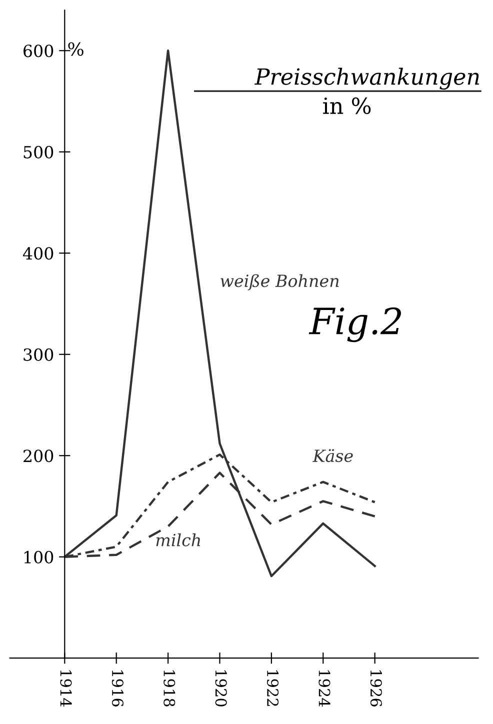  Describe the element at coordinates (39, 51) in the screenshot. I see `y-tick-label: 600` at that location.